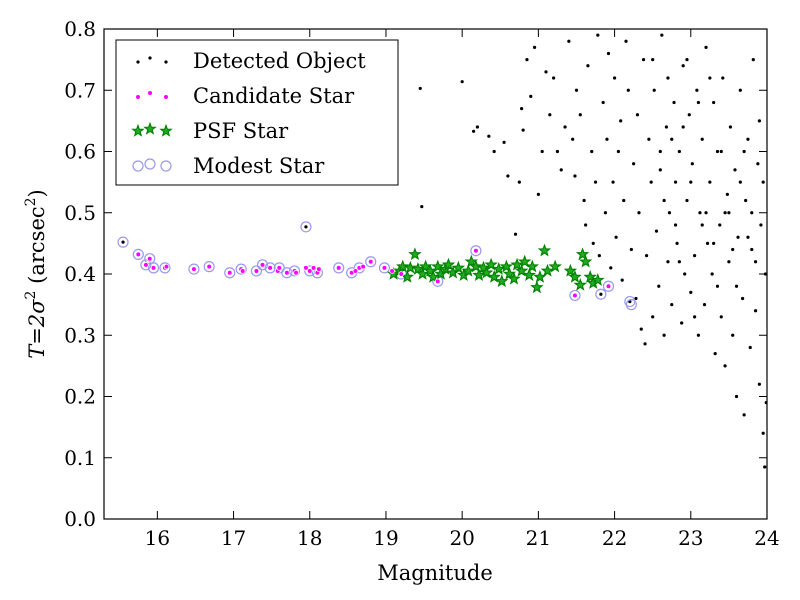 Image resolution: width=800 pixels, height=600 pixels. I want to click on y-tick-label: 0.5, so click(80, 213).